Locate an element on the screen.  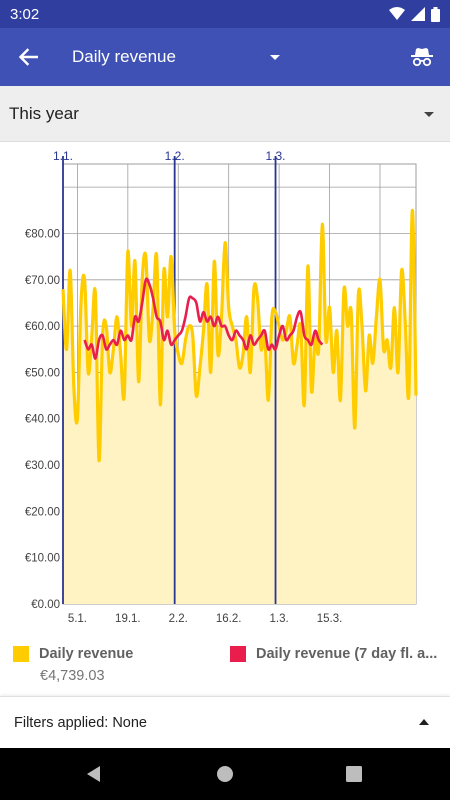
y-tick-label: €80.00 is located at coordinates (42, 234).